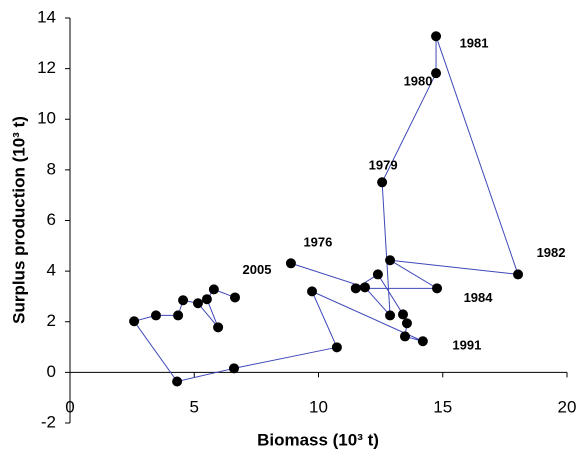 The height and width of the screenshot is (464, 586). I want to click on point-label: 2005, so click(257, 269).